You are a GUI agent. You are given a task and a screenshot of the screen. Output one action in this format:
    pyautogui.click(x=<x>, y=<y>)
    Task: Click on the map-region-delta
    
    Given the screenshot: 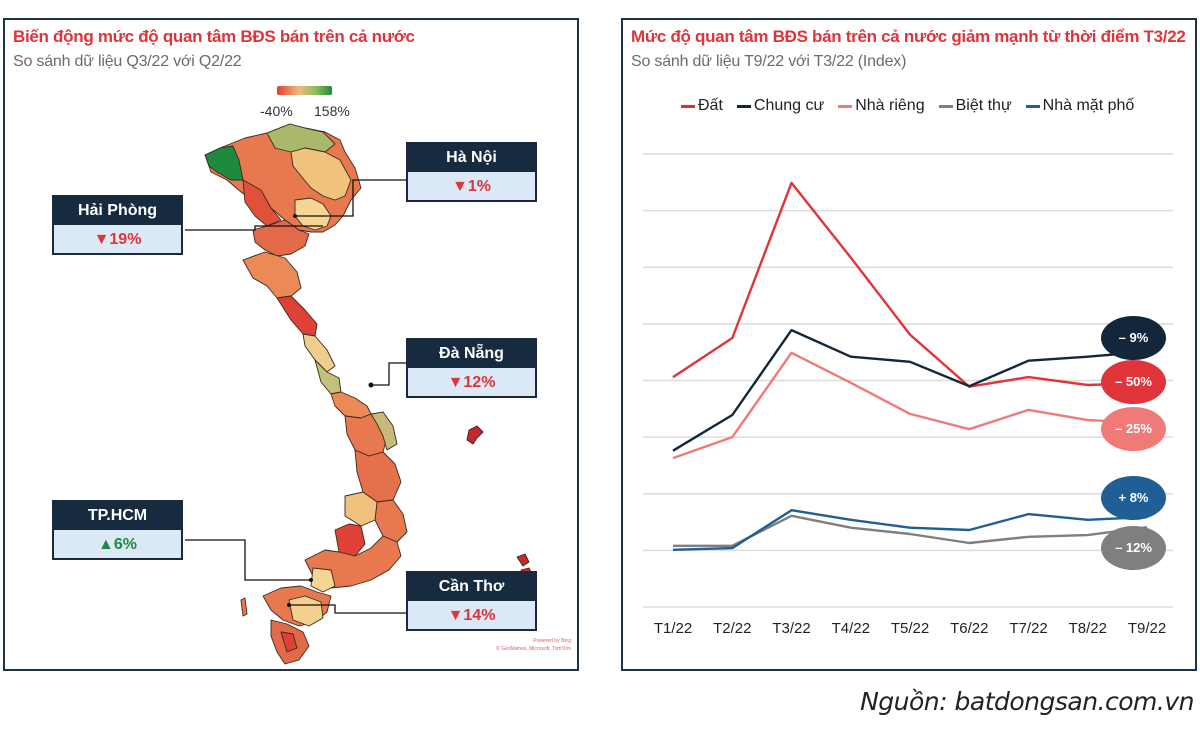 What is the action you would take?
    pyautogui.click(x=313, y=214)
    